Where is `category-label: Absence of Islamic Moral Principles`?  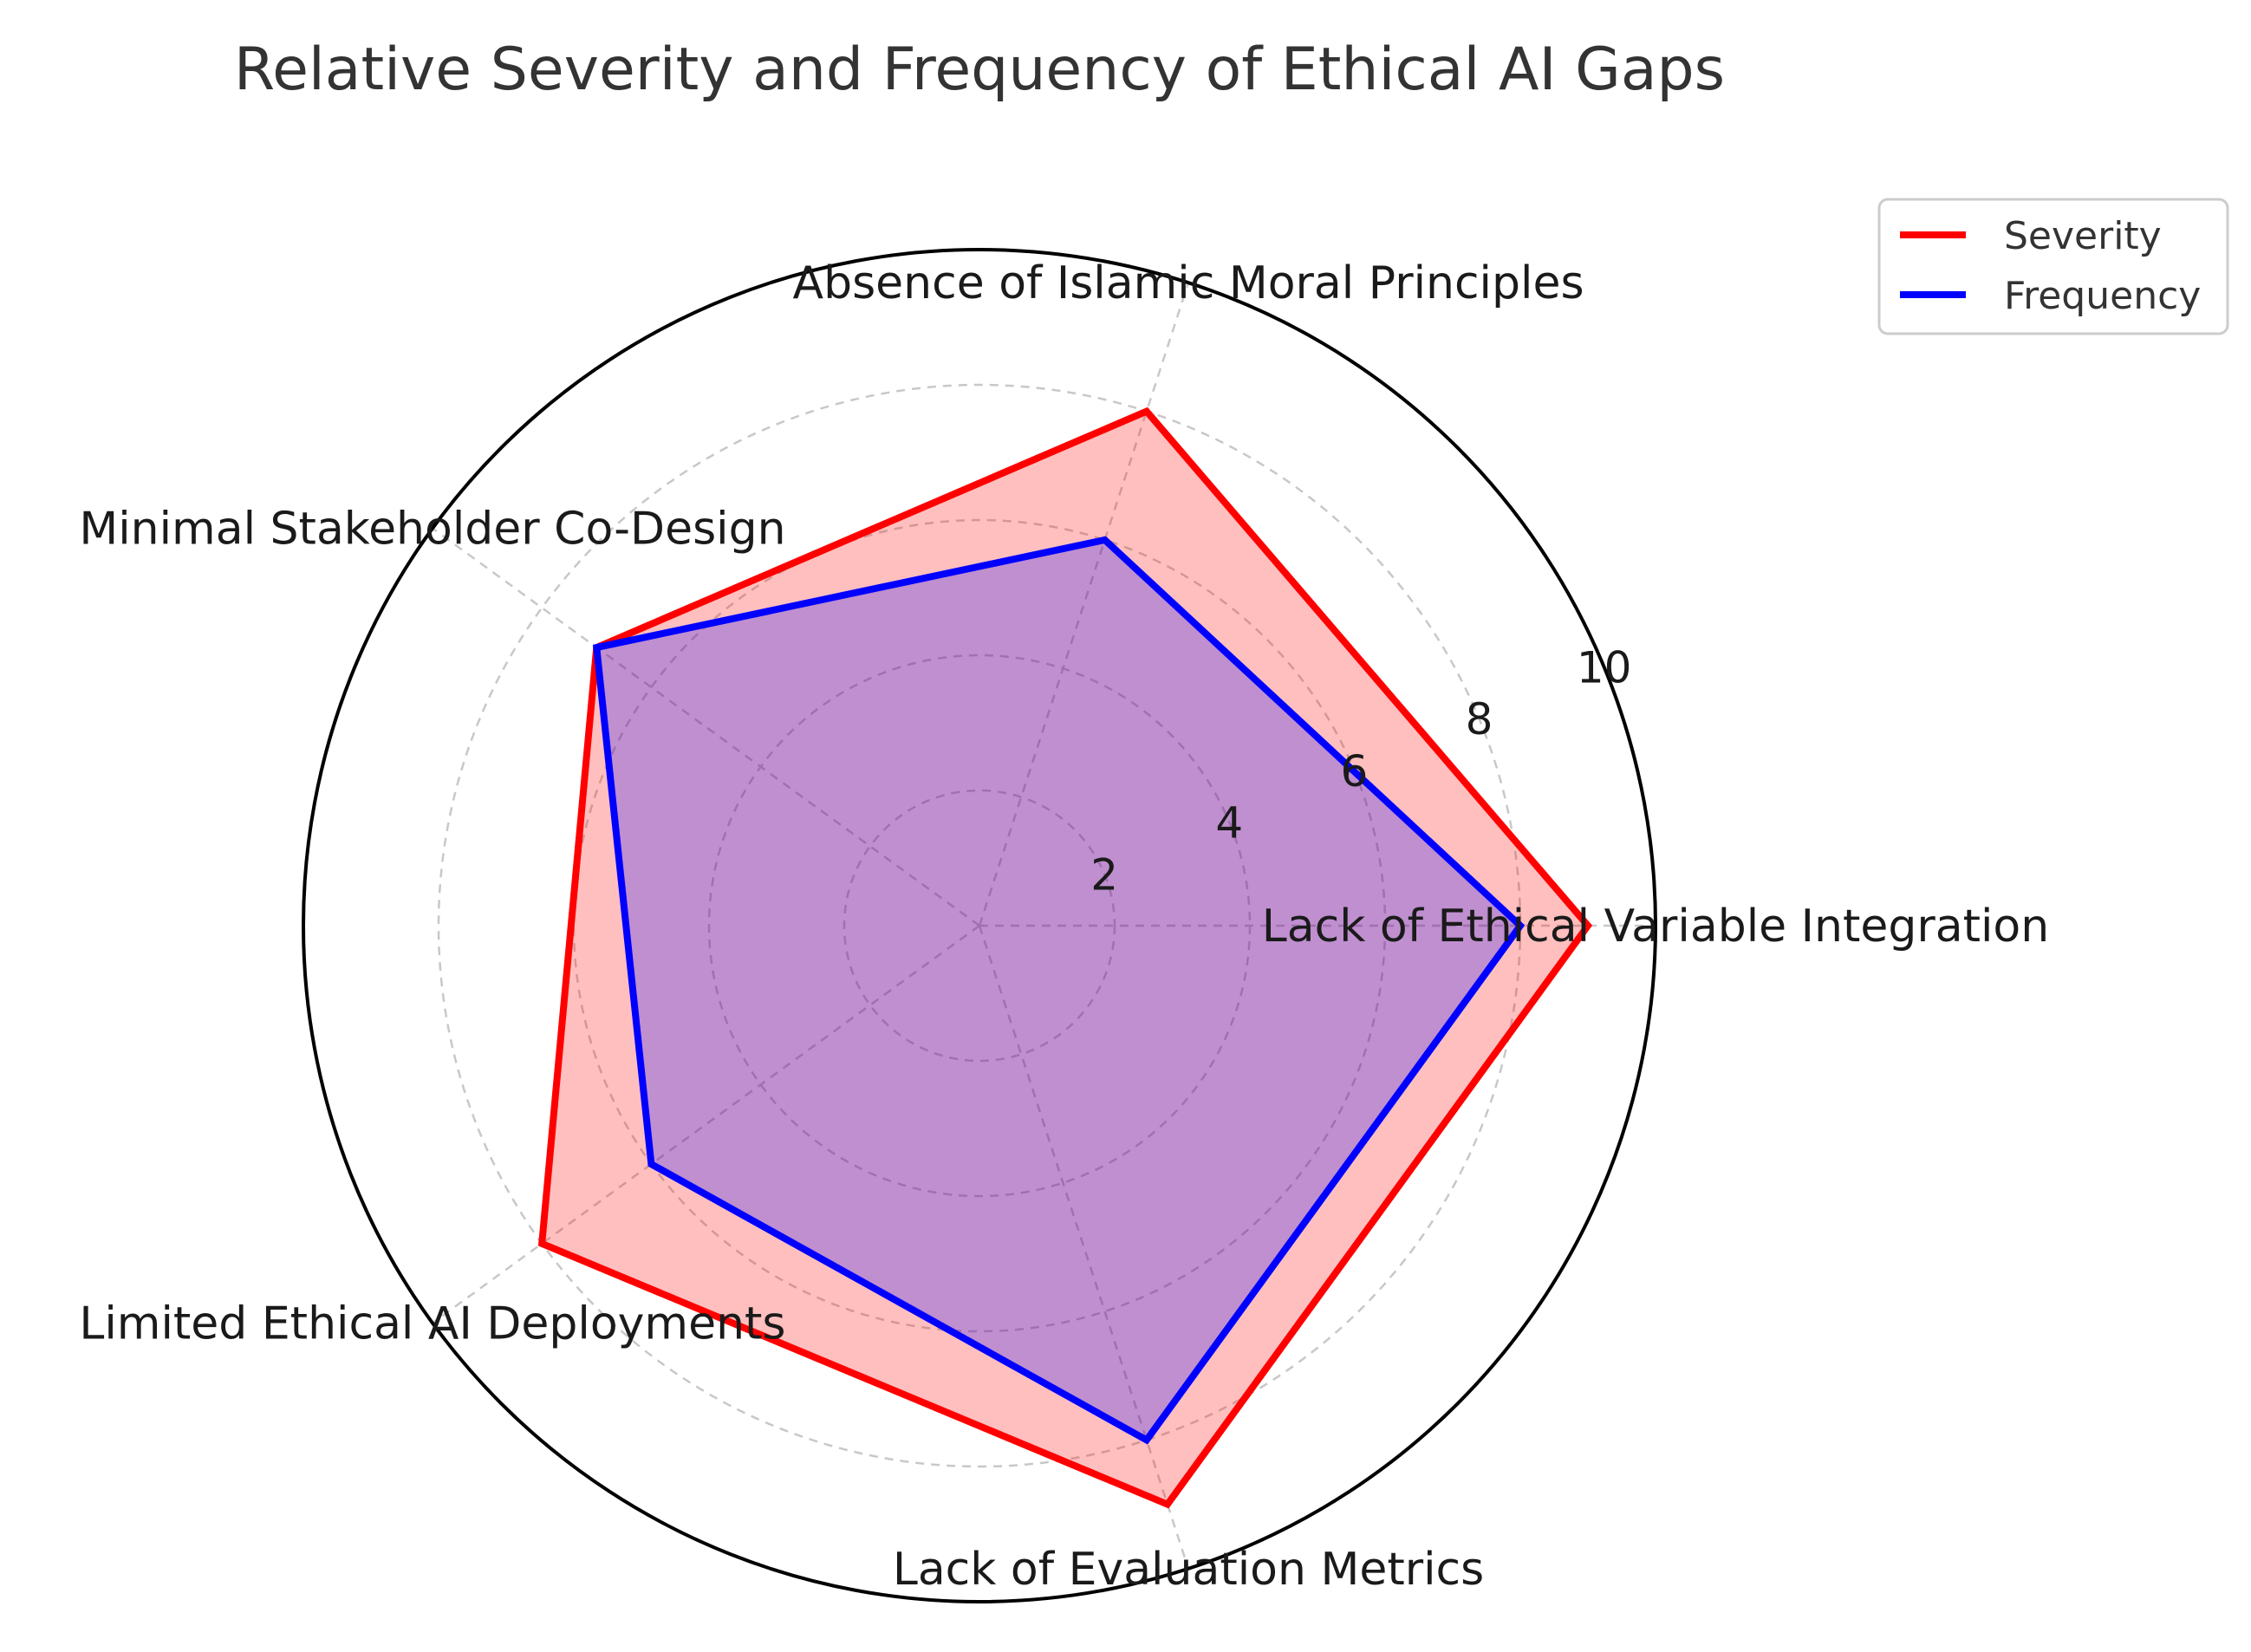 category-label: Absence of Islamic Moral Principles is located at coordinates (1188, 283).